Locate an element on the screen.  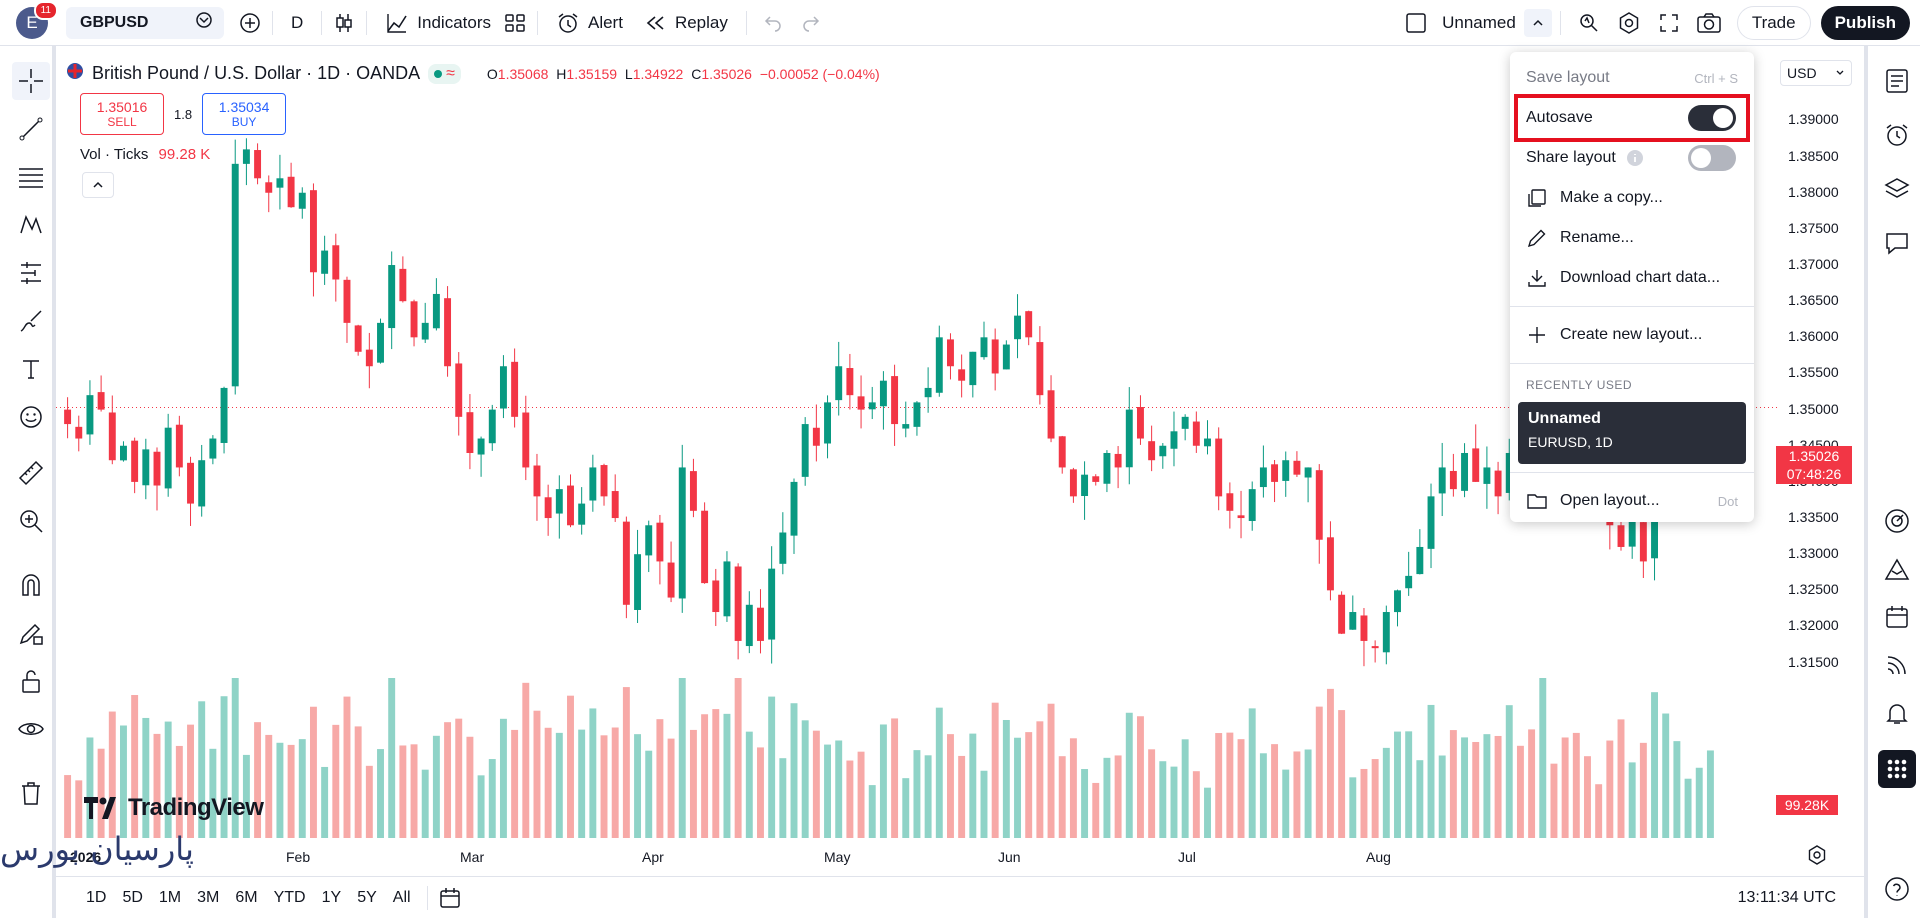
fib-retracement-tool is located at coordinates (31, 177).